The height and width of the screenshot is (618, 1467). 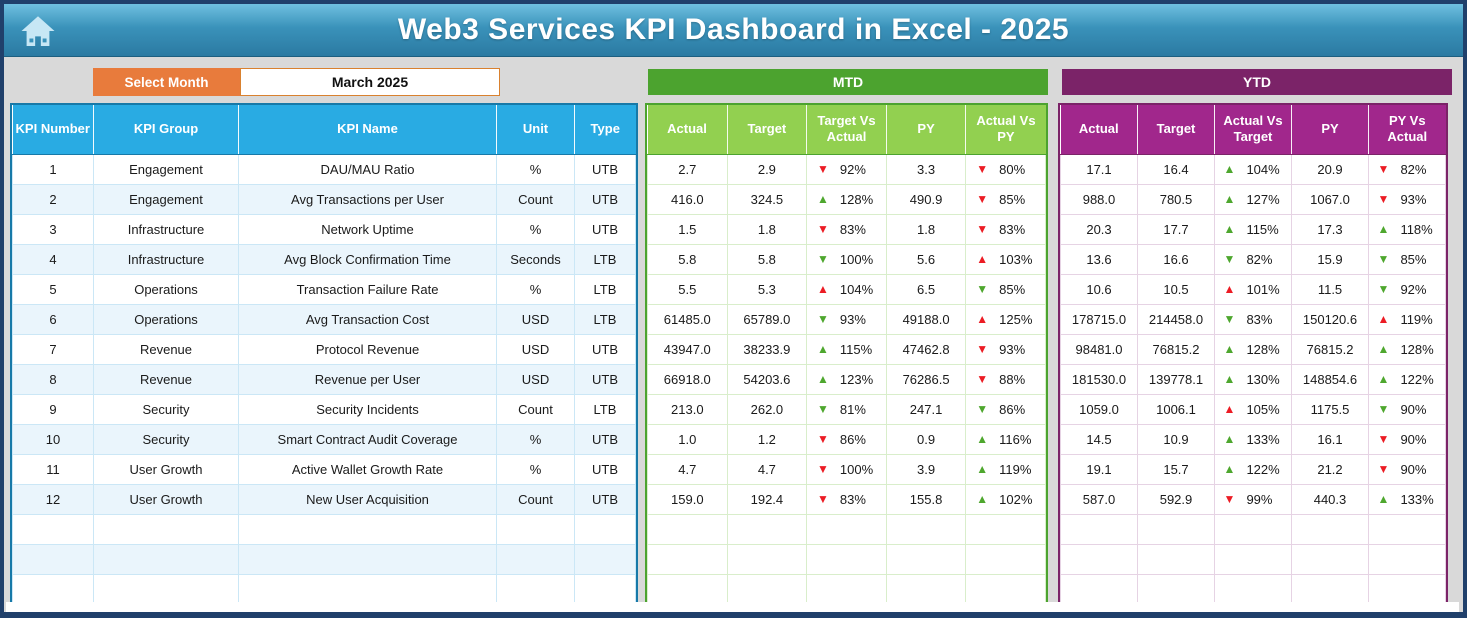 What do you see at coordinates (1176, 319) in the screenshot?
I see `ytd-target-cell: 214458.0` at bounding box center [1176, 319].